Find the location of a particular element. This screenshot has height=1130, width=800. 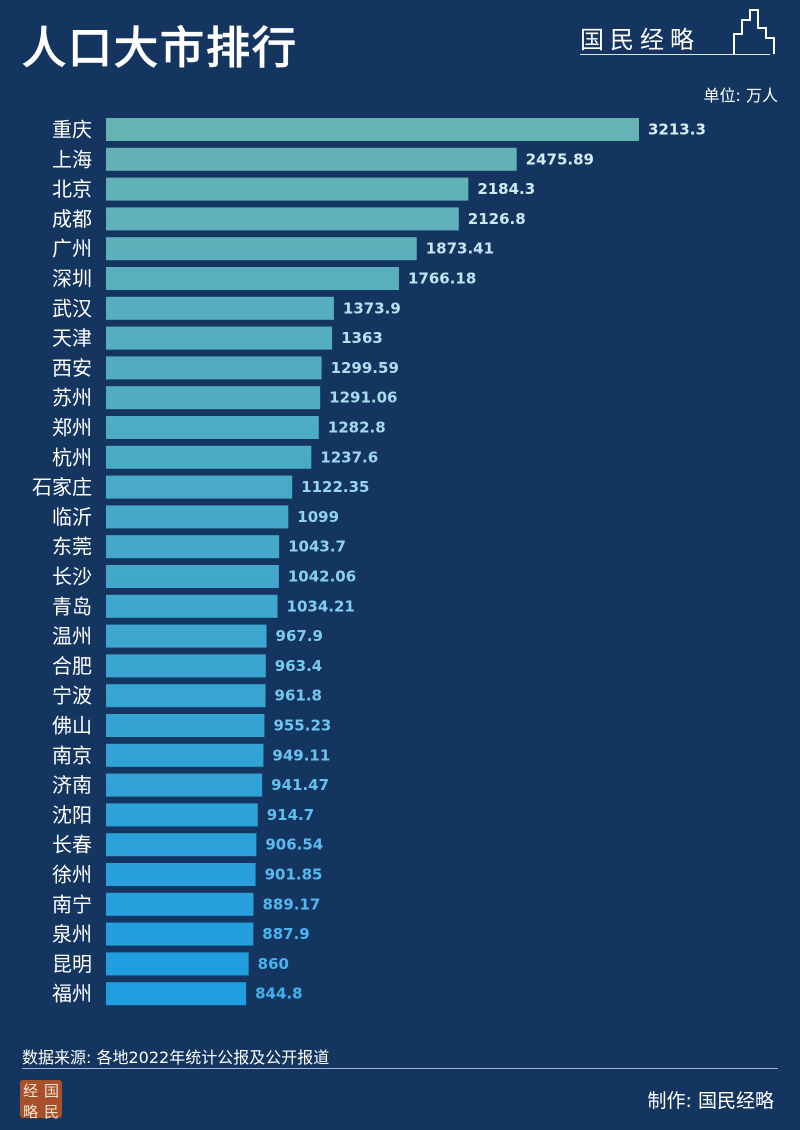

category-label: 北京 is located at coordinates (72, 189).